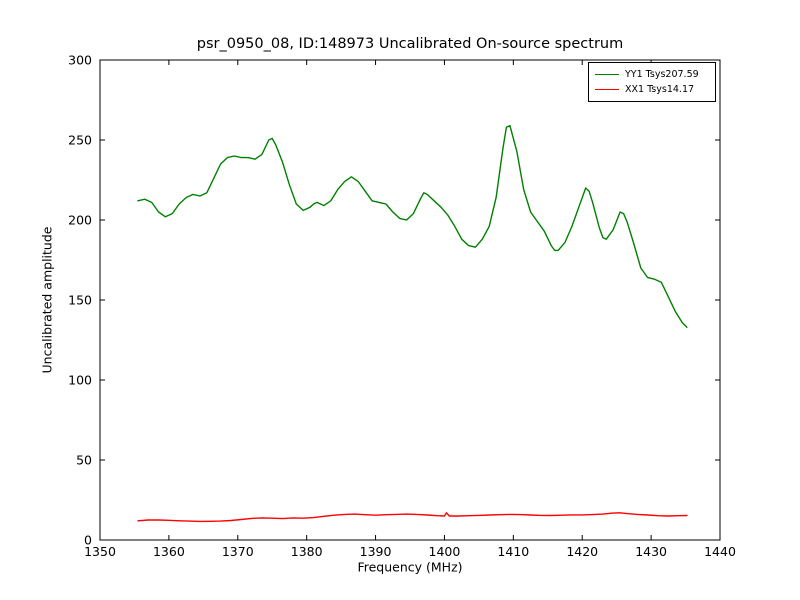 This screenshot has height=600, width=800. Describe the element at coordinates (84, 460) in the screenshot. I see `y-tick-label: 50` at that location.